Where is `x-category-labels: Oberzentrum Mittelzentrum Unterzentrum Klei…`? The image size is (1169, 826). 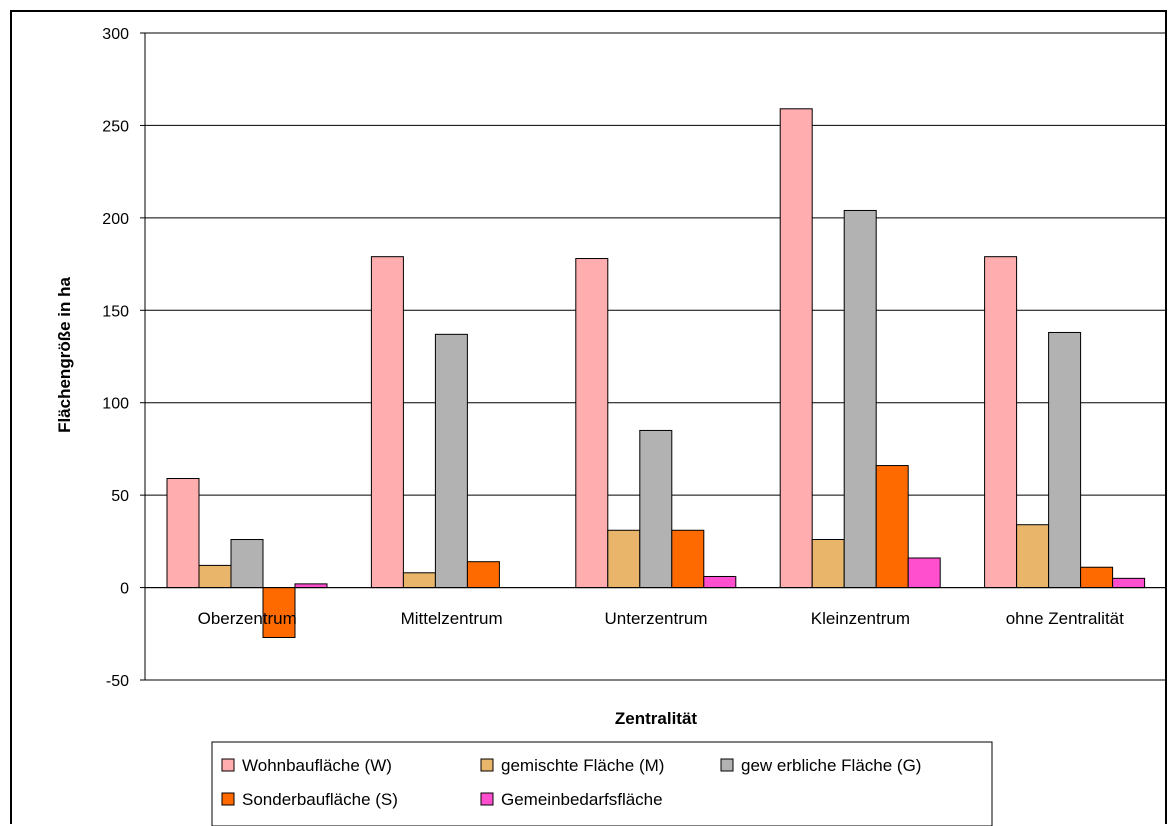
x-category-labels: Oberzentrum Mittelzentrum Unterzentrum Klei… is located at coordinates (661, 618).